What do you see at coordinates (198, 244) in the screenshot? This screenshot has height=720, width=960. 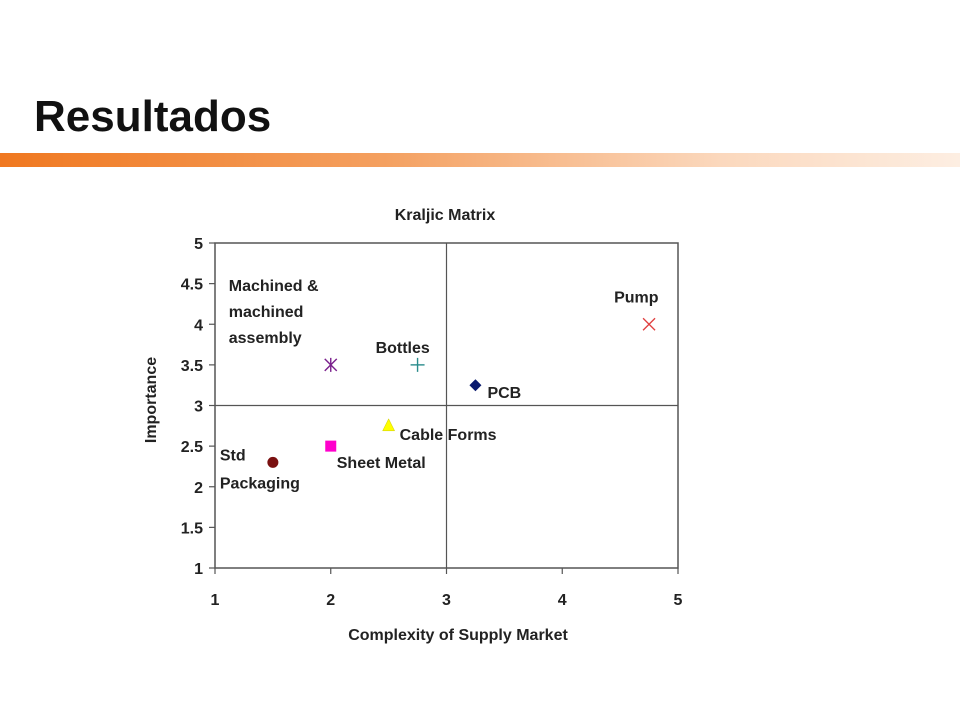 I see `y-tick-label: 5` at bounding box center [198, 244].